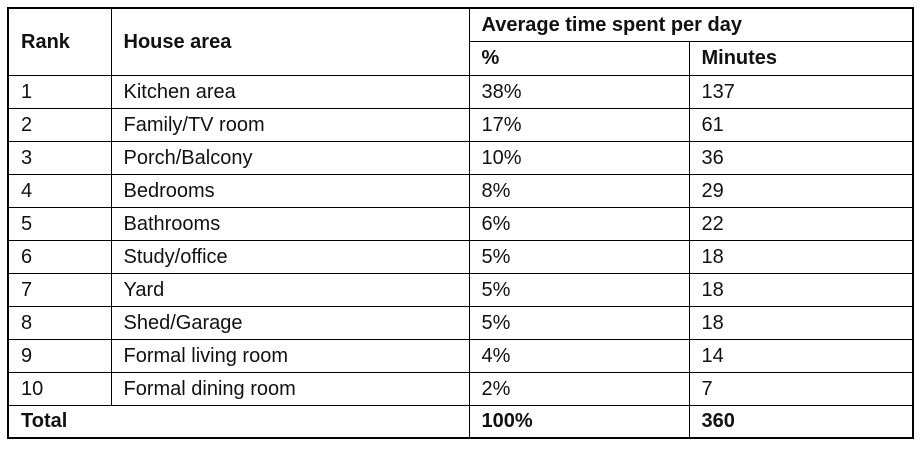 This screenshot has width=922, height=454. Describe the element at coordinates (290, 157) in the screenshot. I see `area-cell: Porch/Balcony` at that location.